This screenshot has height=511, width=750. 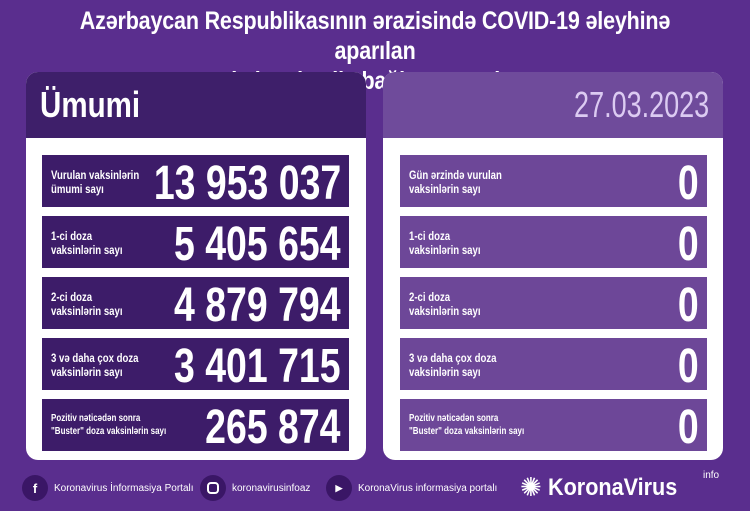 What do you see at coordinates (641, 104) in the screenshot?
I see `date: 27.03.2023` at bounding box center [641, 104].